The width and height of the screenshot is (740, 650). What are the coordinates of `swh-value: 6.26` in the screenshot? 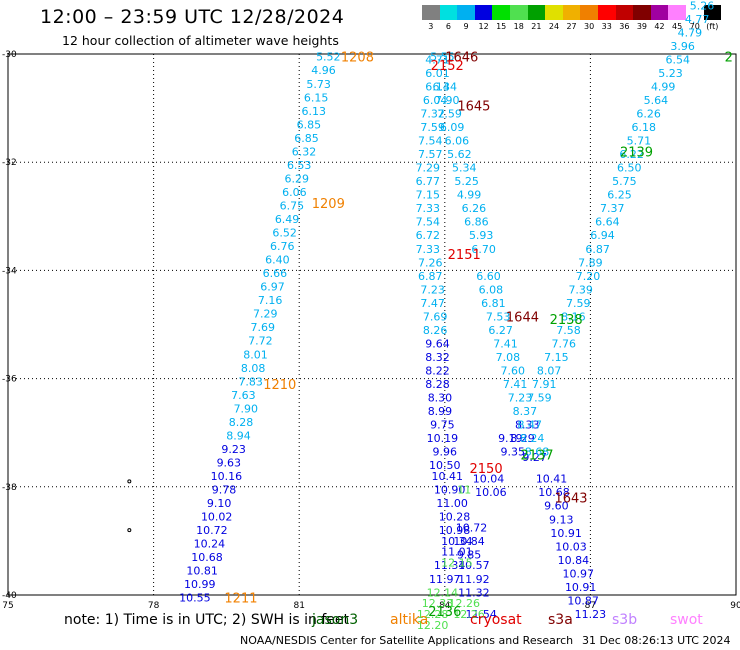 It's located at (648, 114).